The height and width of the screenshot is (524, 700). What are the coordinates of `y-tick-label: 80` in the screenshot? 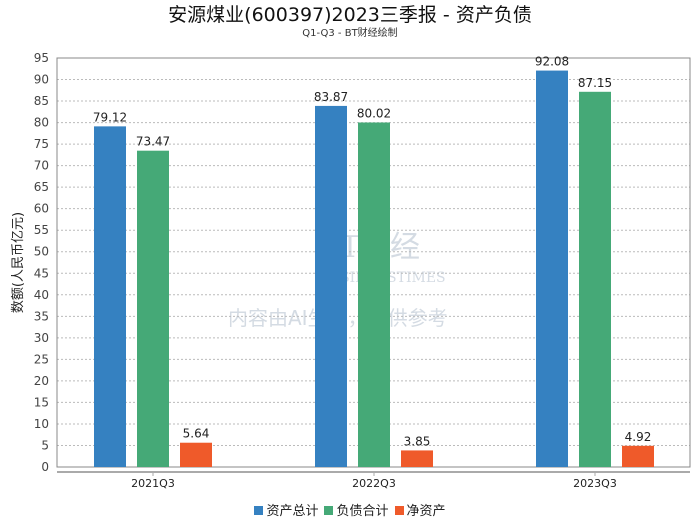 It's located at (41, 123).